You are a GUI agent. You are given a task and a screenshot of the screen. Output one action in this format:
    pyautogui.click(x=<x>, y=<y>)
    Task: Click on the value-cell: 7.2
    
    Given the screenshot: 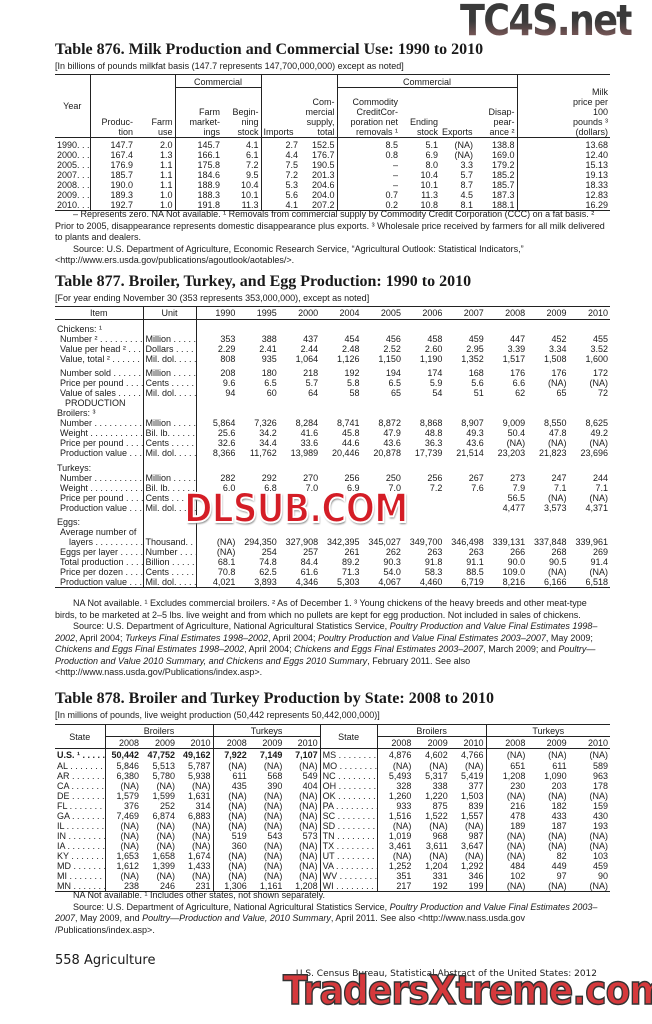 What is the action you would take?
    pyautogui.click(x=436, y=487)
    